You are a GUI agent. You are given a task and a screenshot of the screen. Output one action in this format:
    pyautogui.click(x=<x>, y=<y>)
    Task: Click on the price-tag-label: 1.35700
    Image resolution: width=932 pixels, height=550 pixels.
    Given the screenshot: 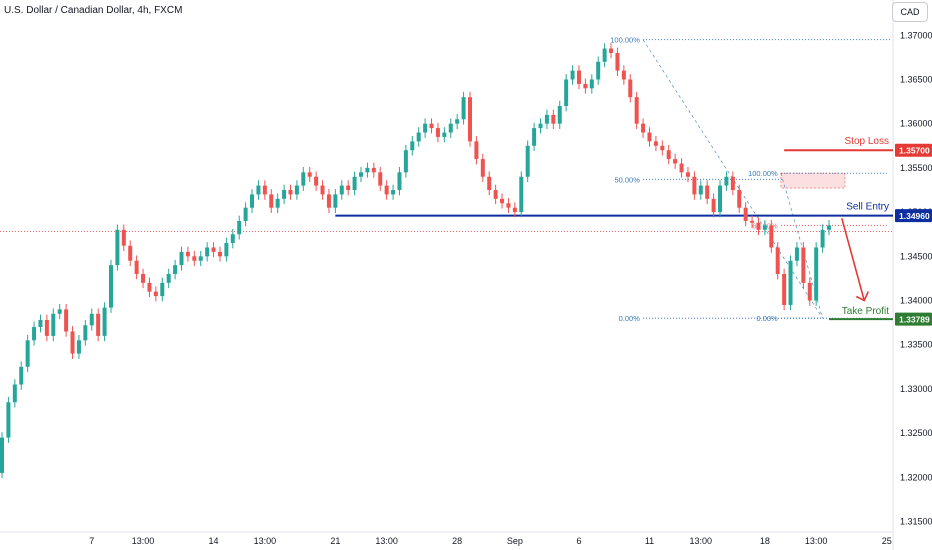 What is the action you would take?
    pyautogui.click(x=914, y=151)
    